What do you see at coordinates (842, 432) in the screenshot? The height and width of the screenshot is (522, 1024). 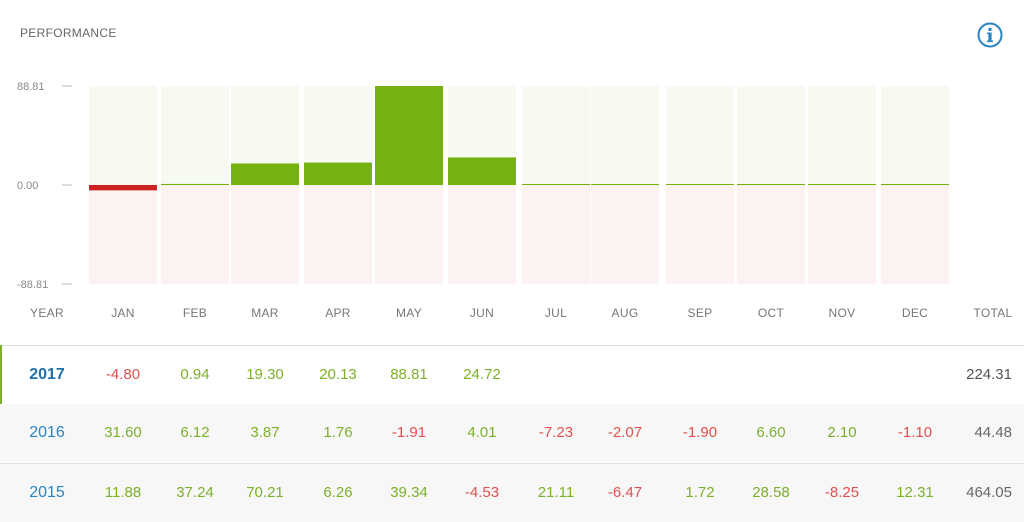 I see `value-cell-nov: 2.10` at bounding box center [842, 432].